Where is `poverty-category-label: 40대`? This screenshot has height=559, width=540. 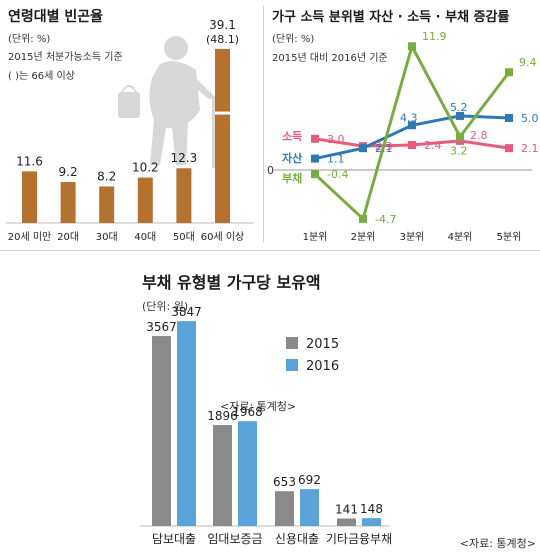
poverty-category-label: 40대 is located at coordinates (145, 237).